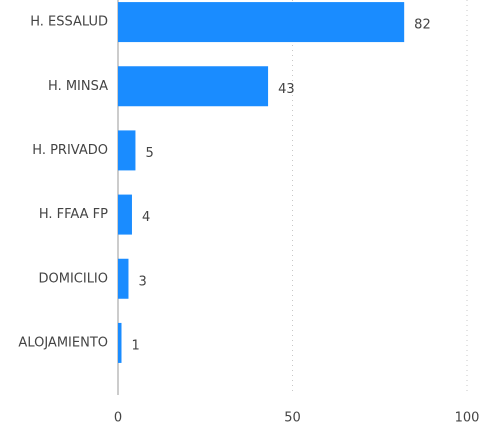 Image resolution: width=480 pixels, height=427 pixels. I want to click on data-label: 3, so click(142, 281).